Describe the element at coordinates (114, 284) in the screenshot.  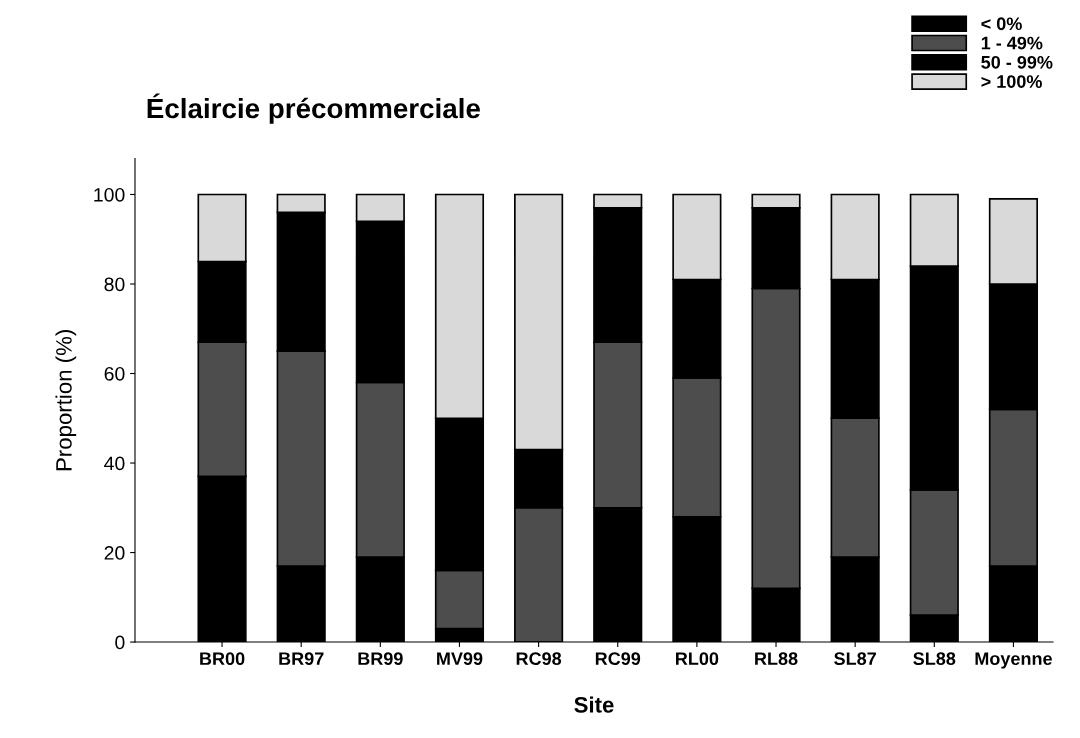
I see `y-tick-label: 80` at that location.